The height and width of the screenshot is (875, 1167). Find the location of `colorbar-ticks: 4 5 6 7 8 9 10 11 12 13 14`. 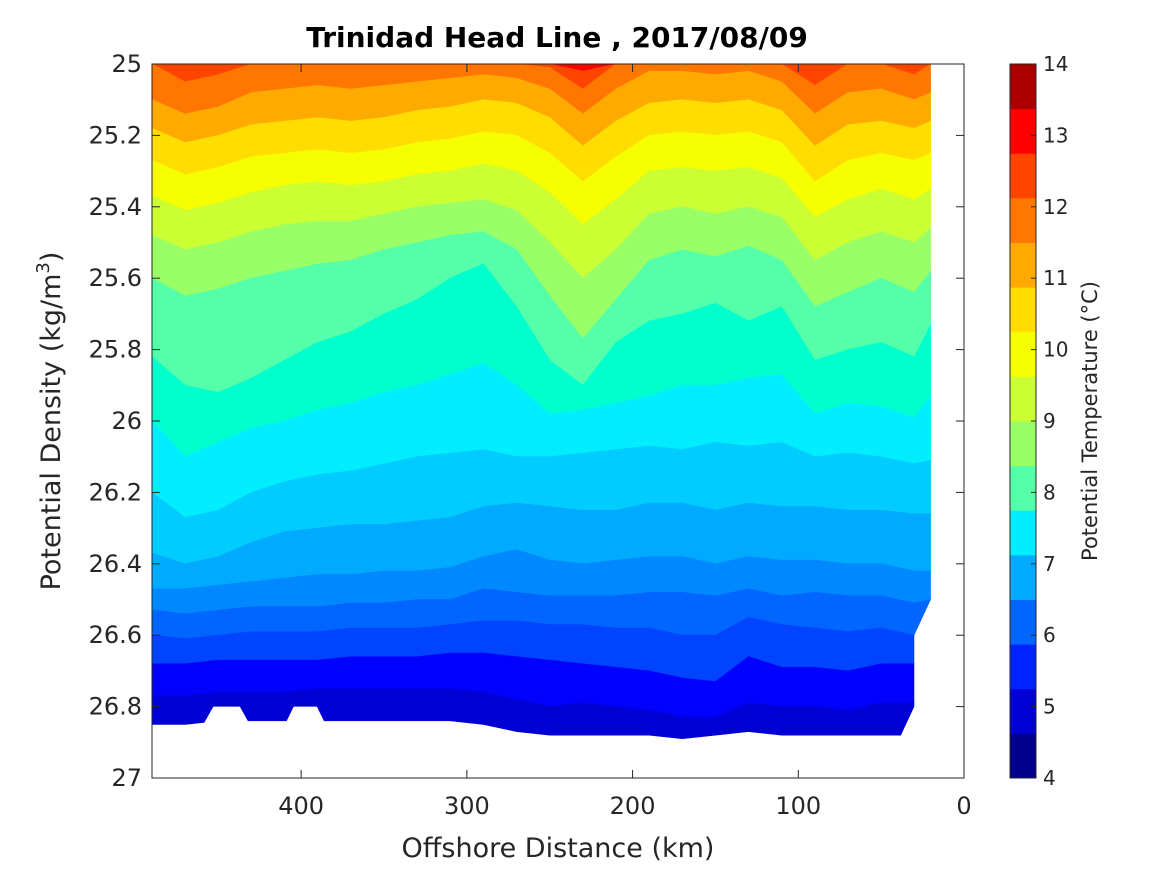

colorbar-ticks: 4 5 6 7 8 9 10 11 12 13 14 is located at coordinates (1049, 421).